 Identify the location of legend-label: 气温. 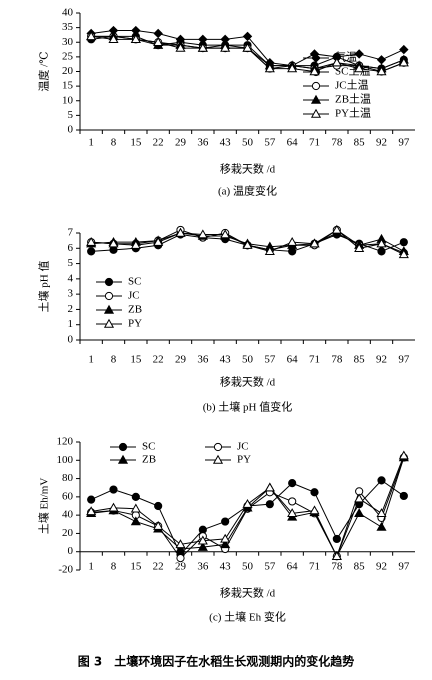
(346, 57).